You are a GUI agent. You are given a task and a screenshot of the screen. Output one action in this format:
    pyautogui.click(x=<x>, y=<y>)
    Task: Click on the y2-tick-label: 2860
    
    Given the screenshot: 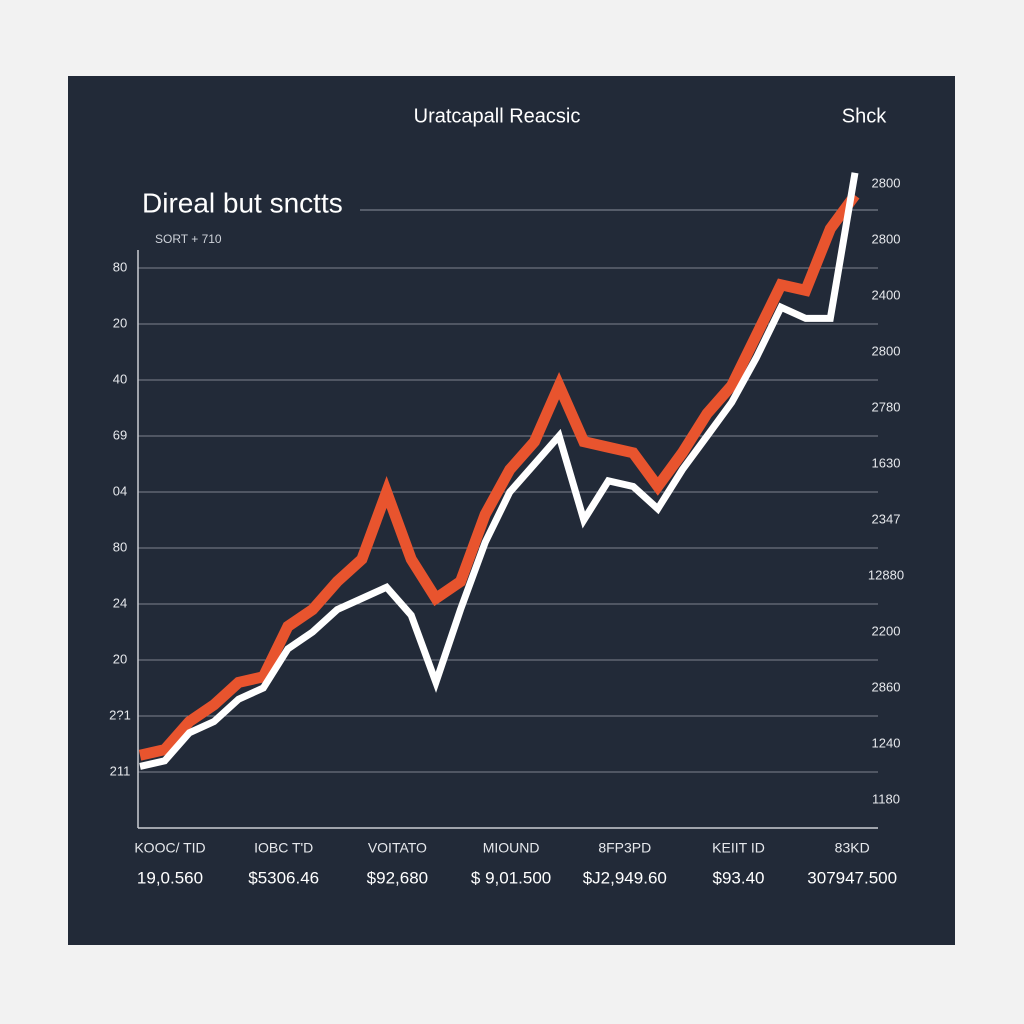 What is the action you would take?
    pyautogui.click(x=886, y=686)
    